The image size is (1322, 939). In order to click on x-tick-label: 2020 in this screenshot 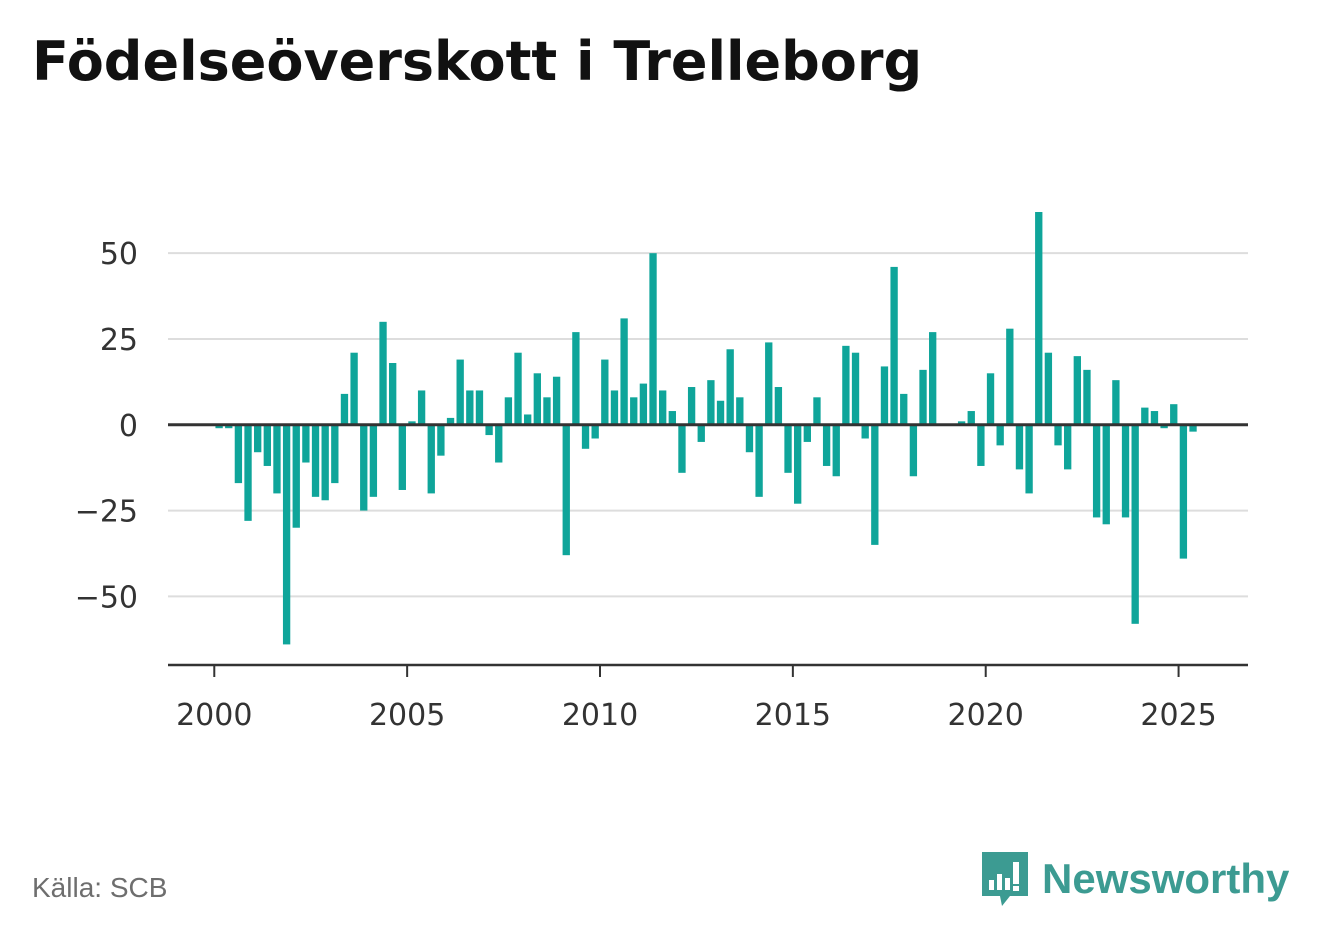, I will do `click(986, 715)`.